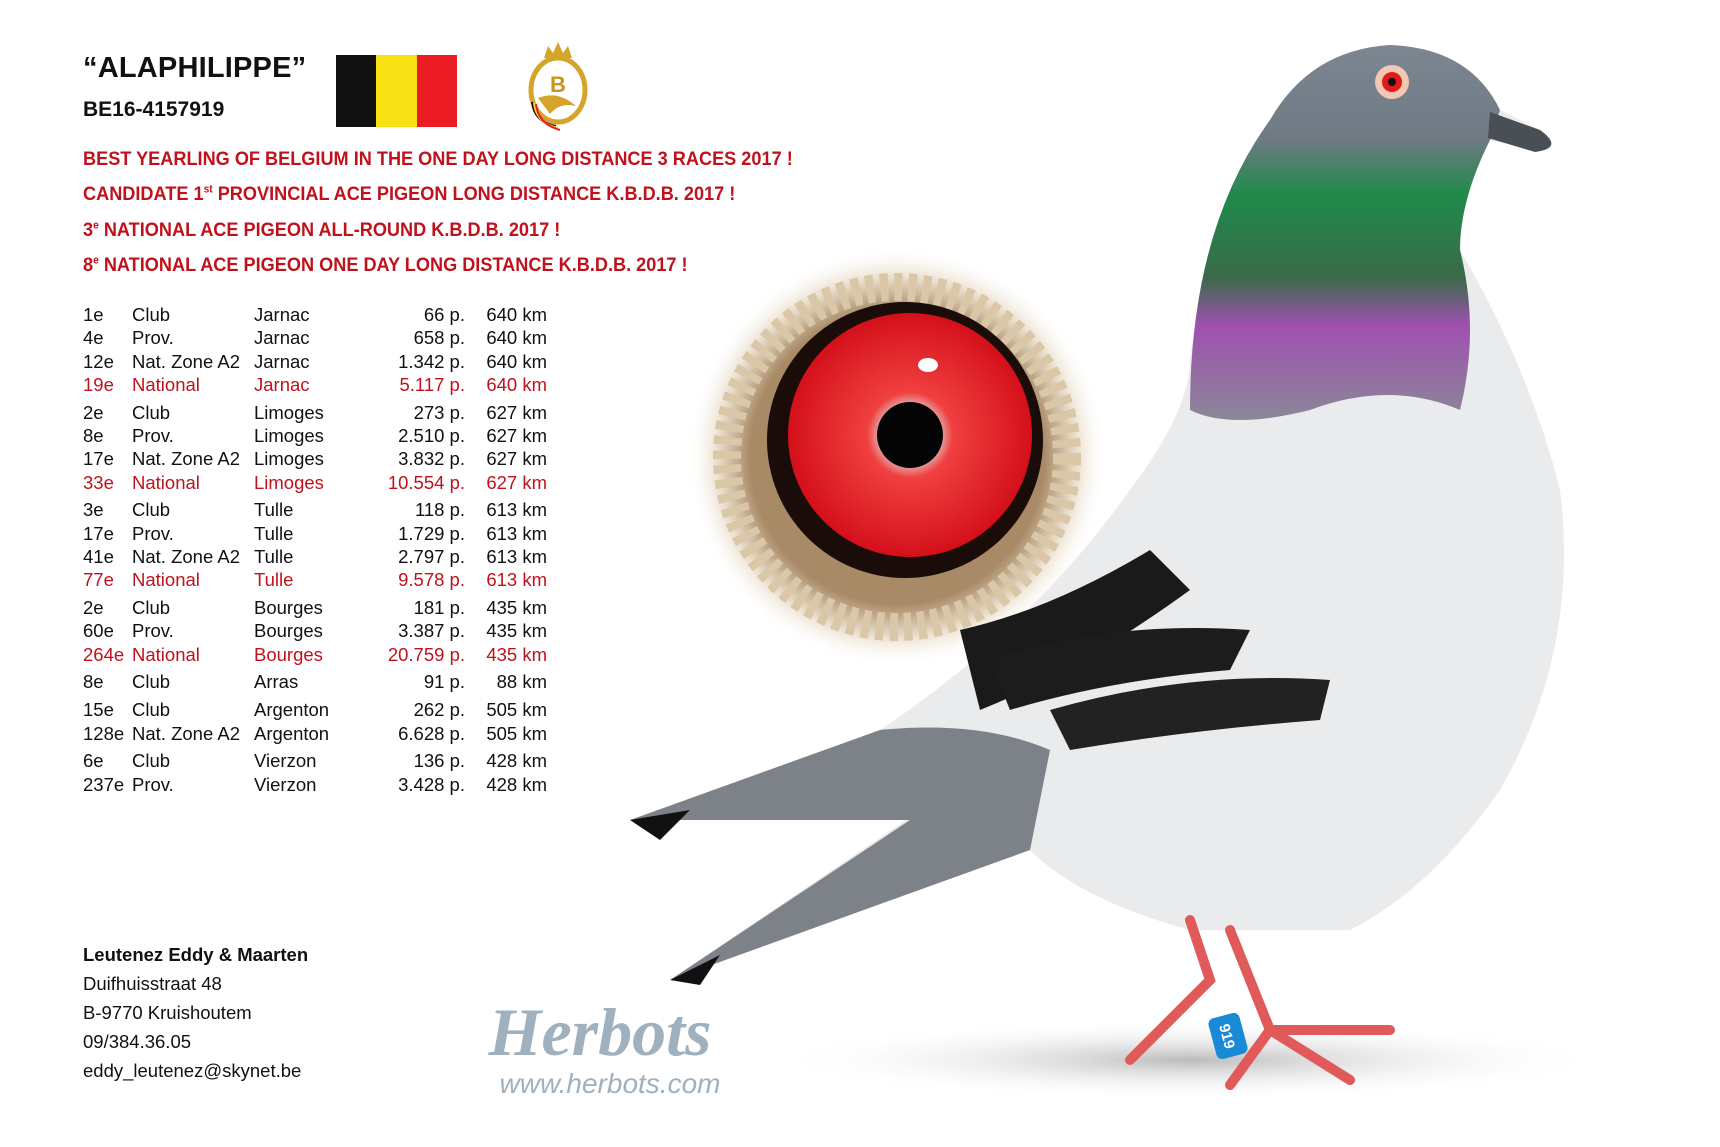 The height and width of the screenshot is (1147, 1720). What do you see at coordinates (426, 482) in the screenshot?
I see `result-participants: 10.554 p.` at bounding box center [426, 482].